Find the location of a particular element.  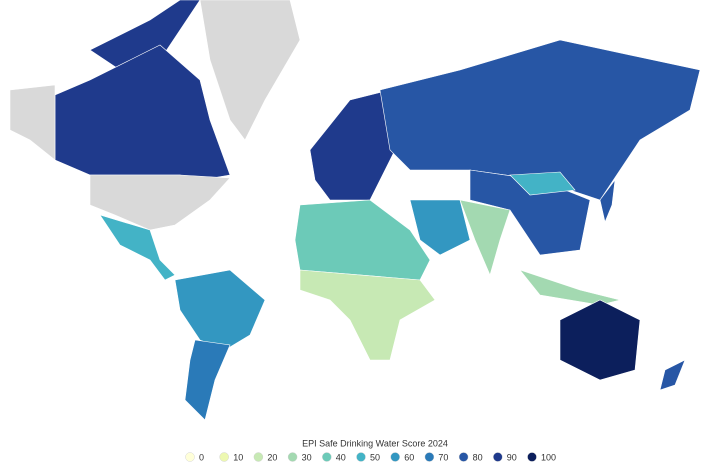

new-zealand is located at coordinates (672, 375).